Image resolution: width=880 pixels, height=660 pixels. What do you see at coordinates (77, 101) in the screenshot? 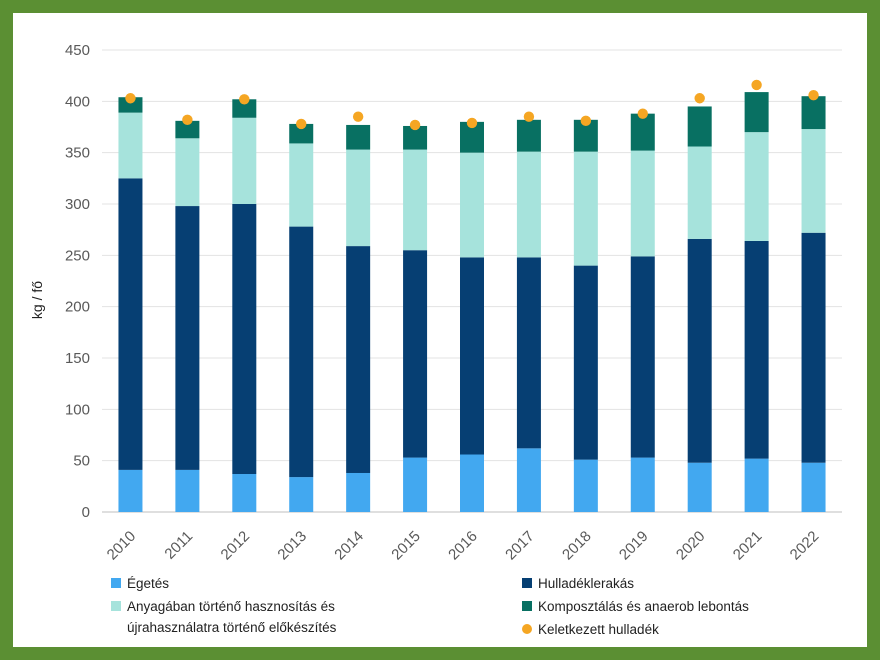
I see `y-tick-label: 400` at bounding box center [77, 101].